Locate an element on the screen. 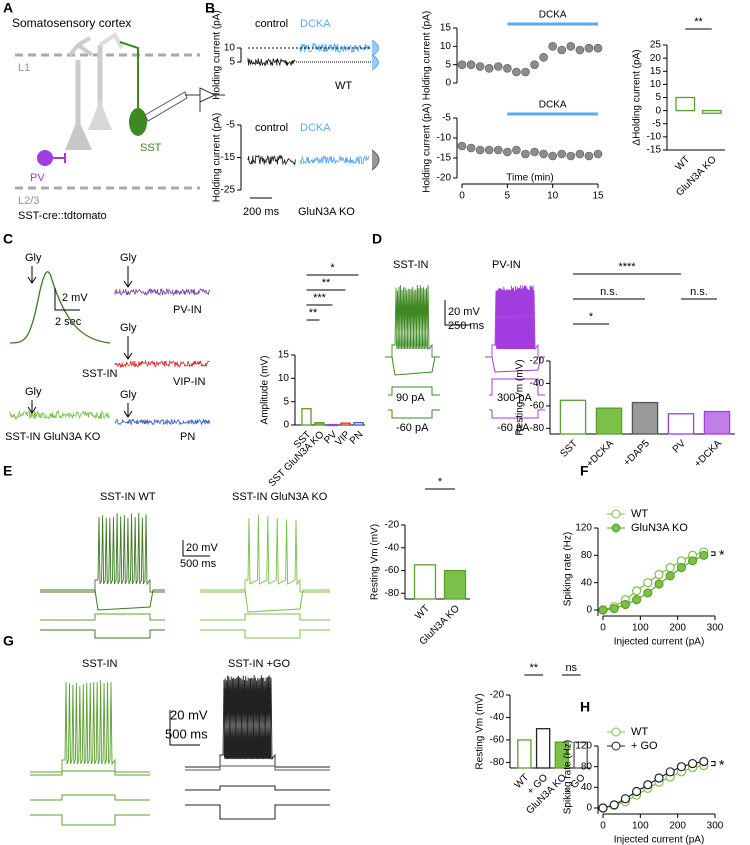  significance-label: *** is located at coordinates (320, 298).